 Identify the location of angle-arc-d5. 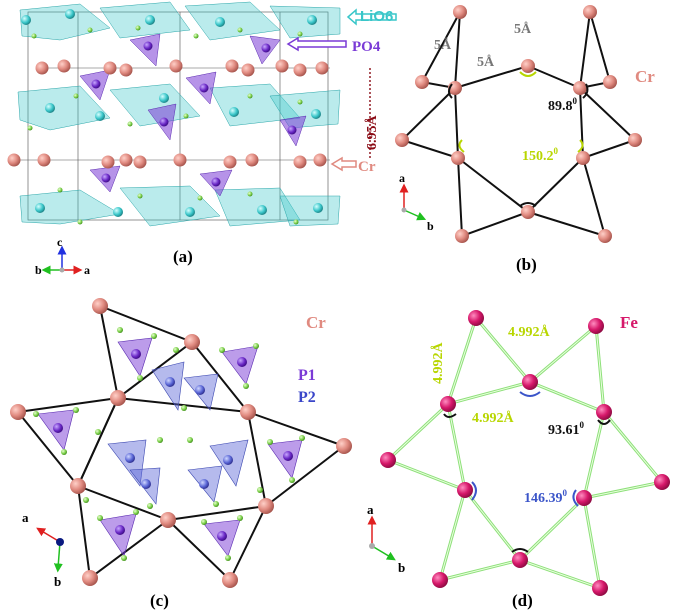
(575, 498).